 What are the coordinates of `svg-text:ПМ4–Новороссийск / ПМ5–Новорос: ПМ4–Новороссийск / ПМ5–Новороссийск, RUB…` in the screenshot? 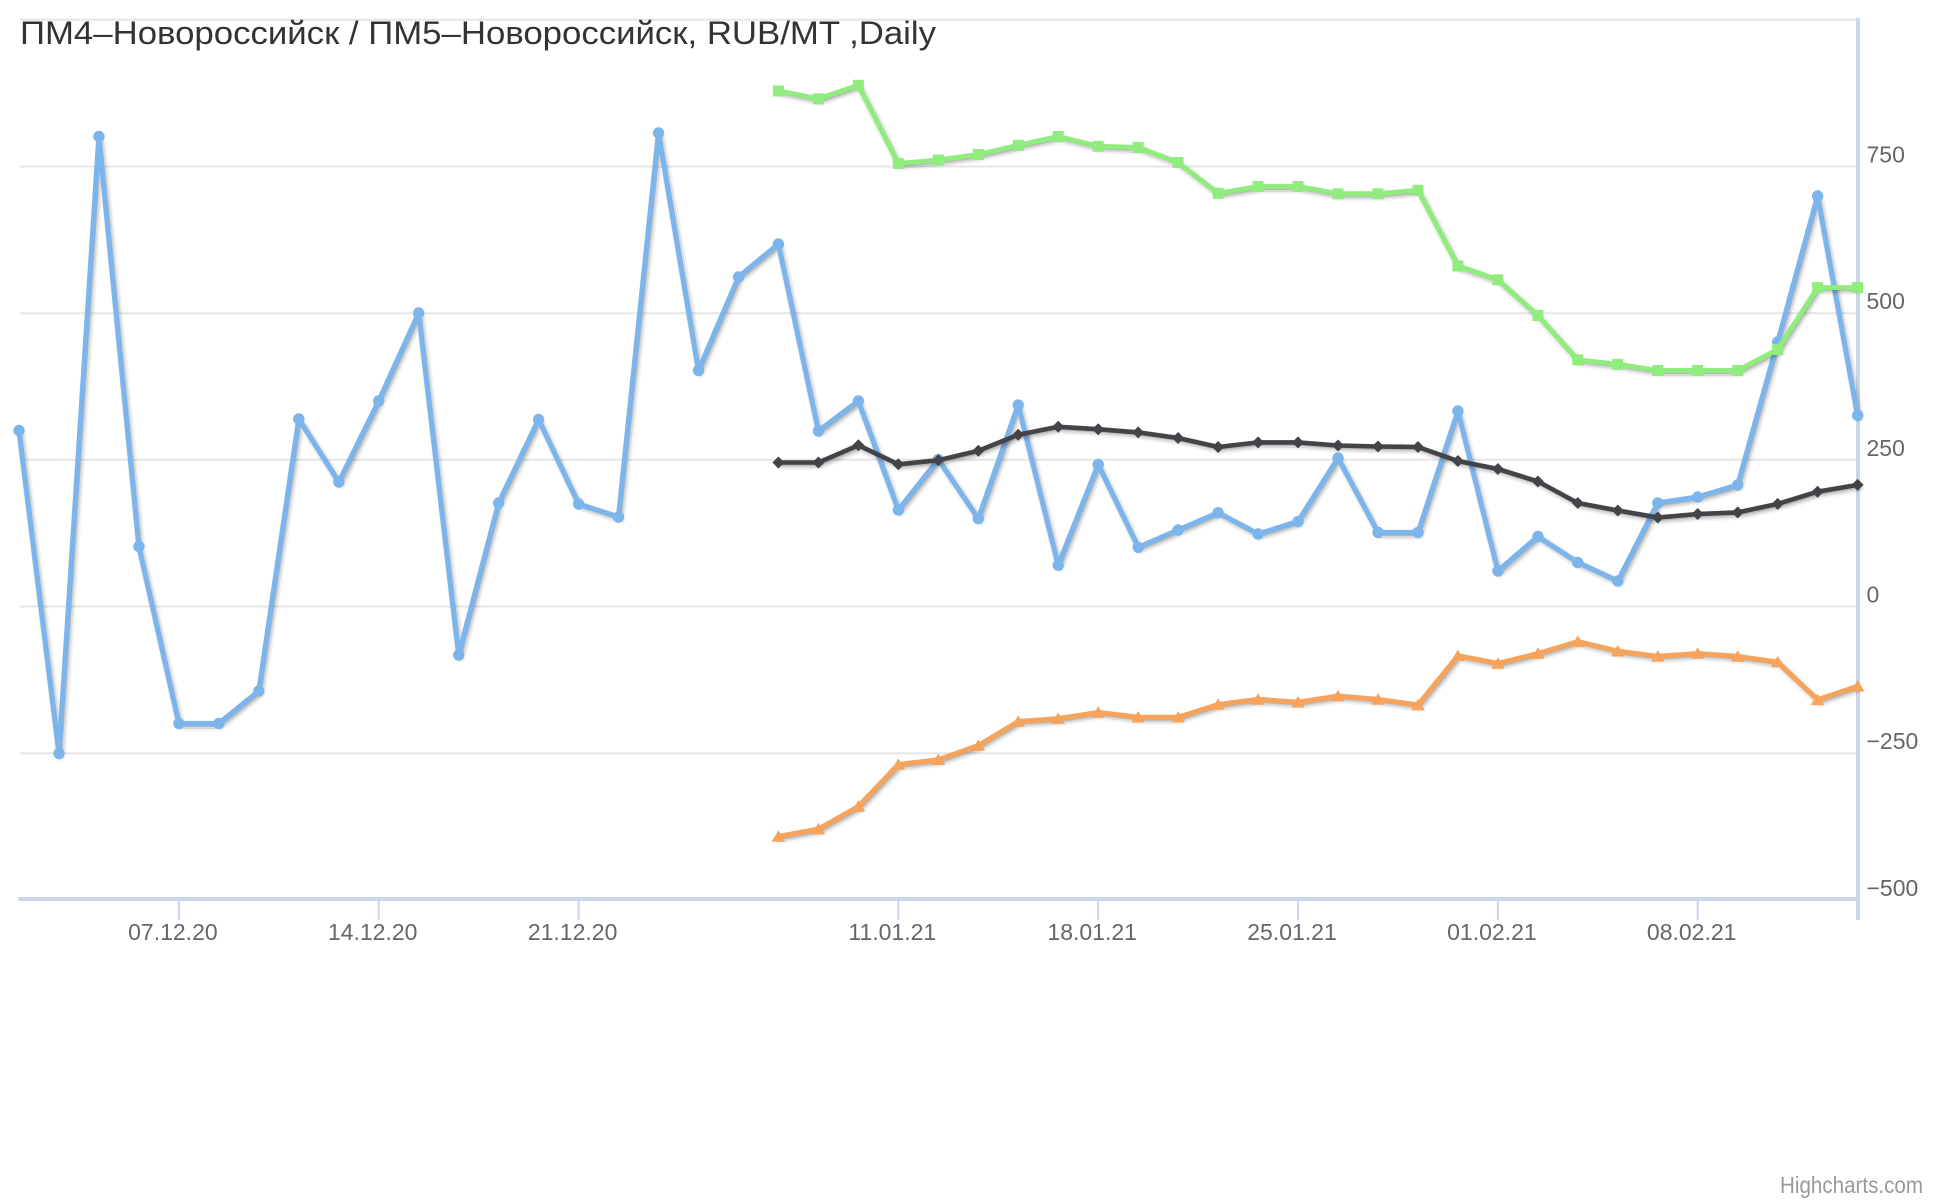 It's located at (478, 33).